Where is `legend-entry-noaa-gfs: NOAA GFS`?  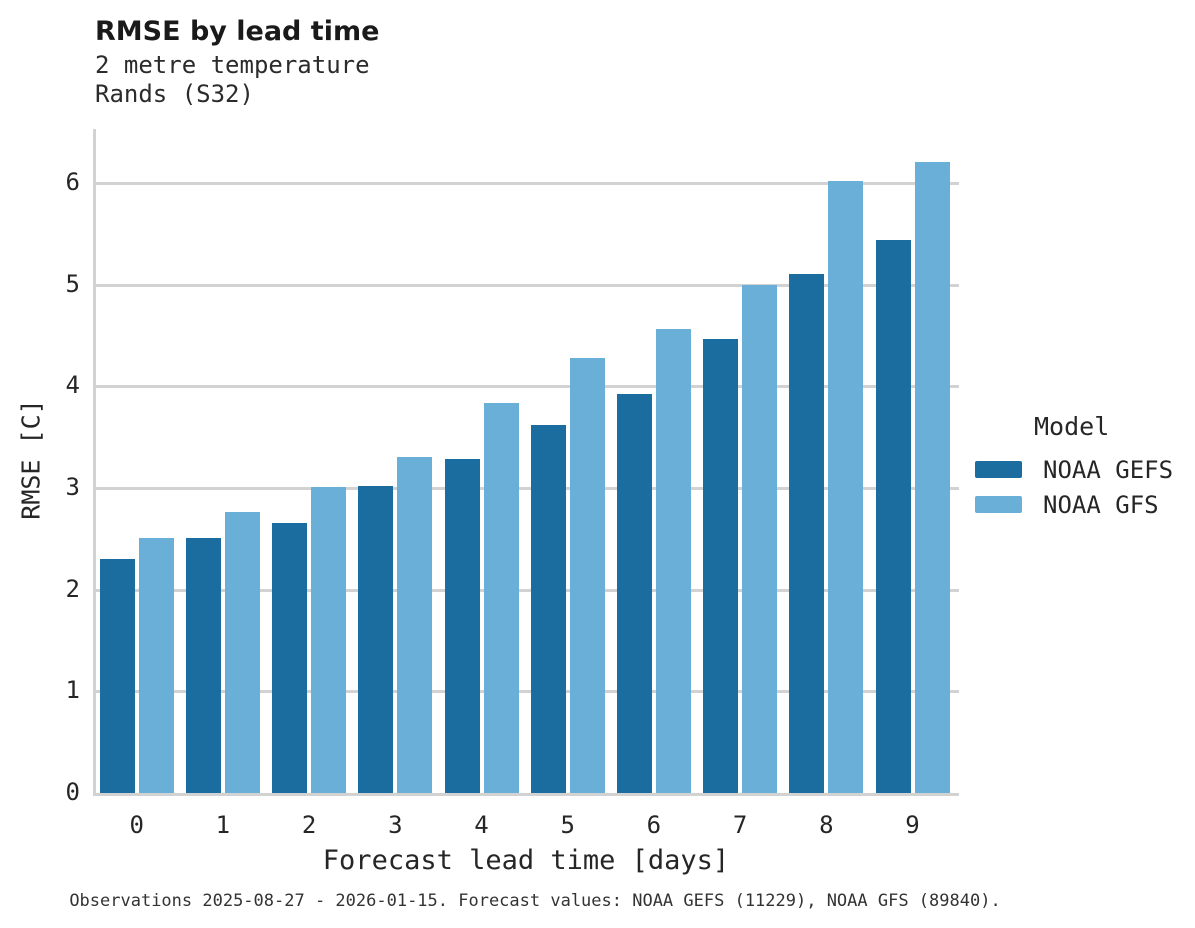 legend-entry-noaa-gfs: NOAA GFS is located at coordinates (1082, 504).